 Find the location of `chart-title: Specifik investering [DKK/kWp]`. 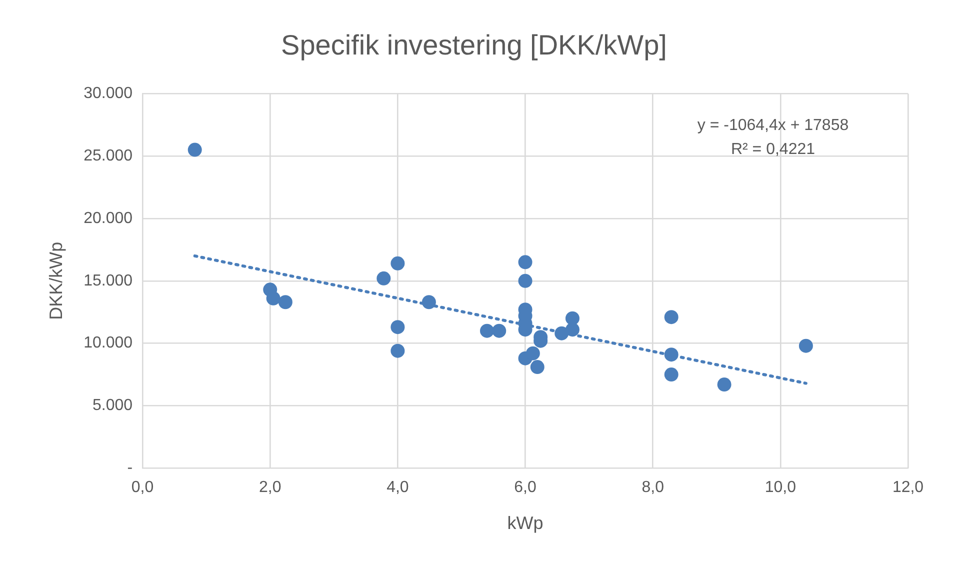

chart-title: Specifik investering [DKK/kWp] is located at coordinates (474, 45).